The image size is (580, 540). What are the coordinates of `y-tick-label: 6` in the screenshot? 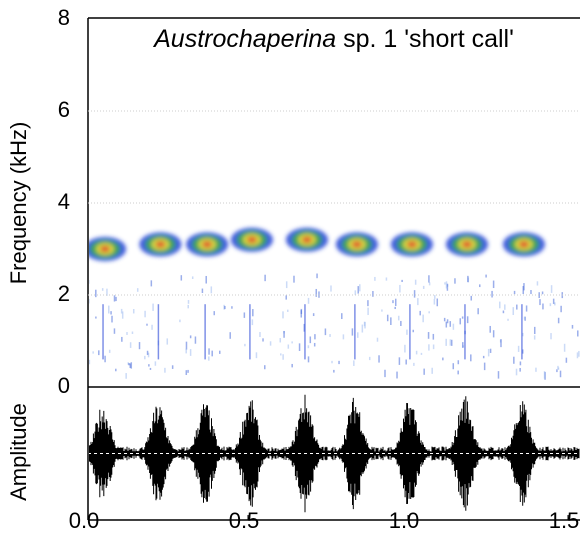 It's located at (64, 109).